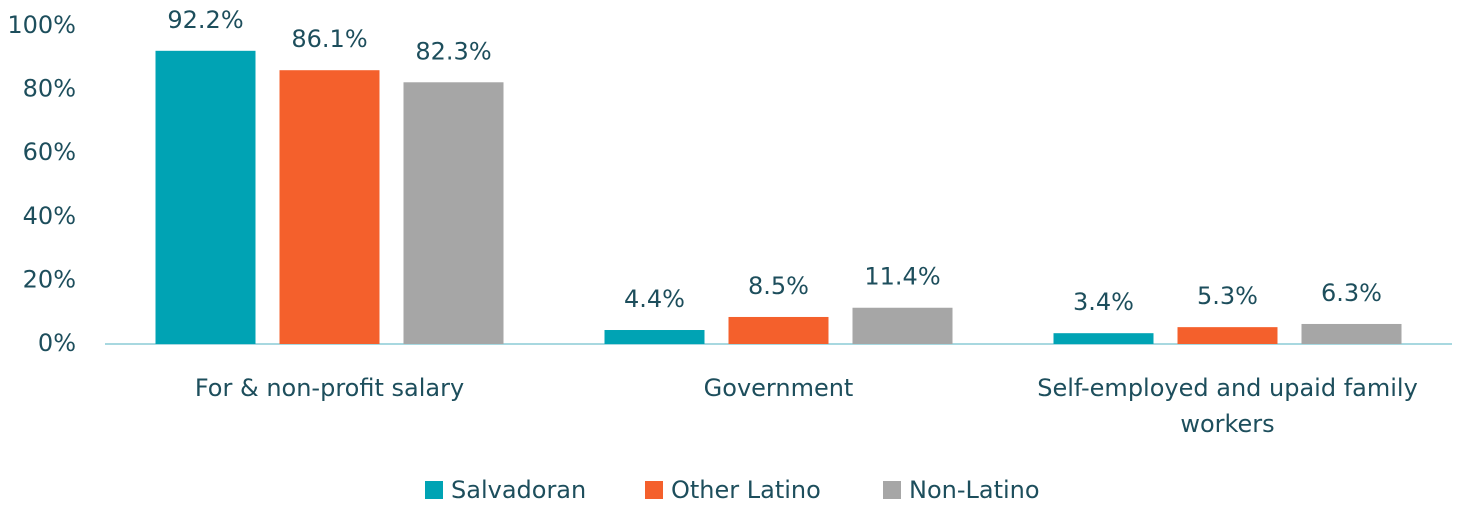  What do you see at coordinates (1227, 296) in the screenshot?
I see `value-label: 5.3%` at bounding box center [1227, 296].